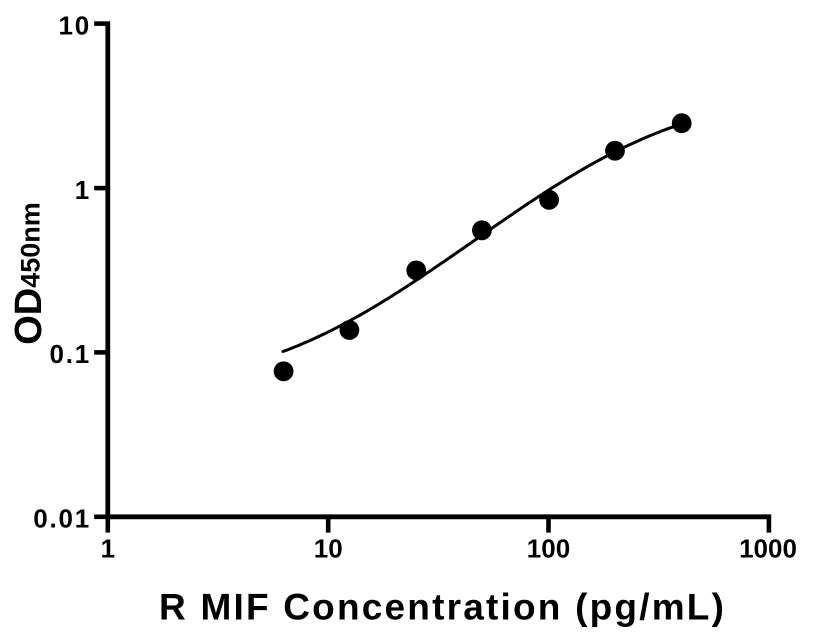  I want to click on svg-text: R MIF Concentration (pg/mL), so click(442, 606).